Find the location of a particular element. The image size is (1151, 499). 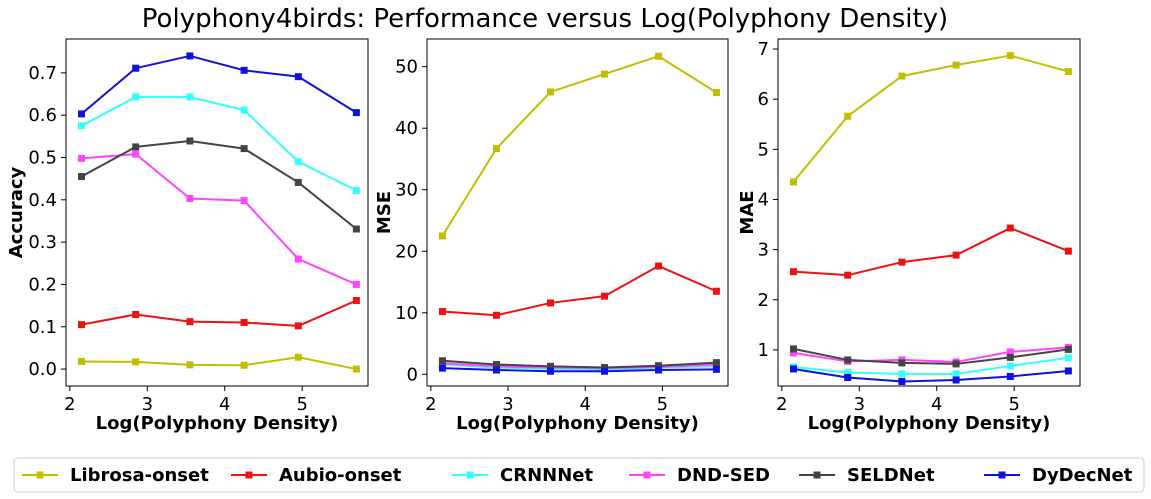

series-crnnnet is located at coordinates (218, 143).